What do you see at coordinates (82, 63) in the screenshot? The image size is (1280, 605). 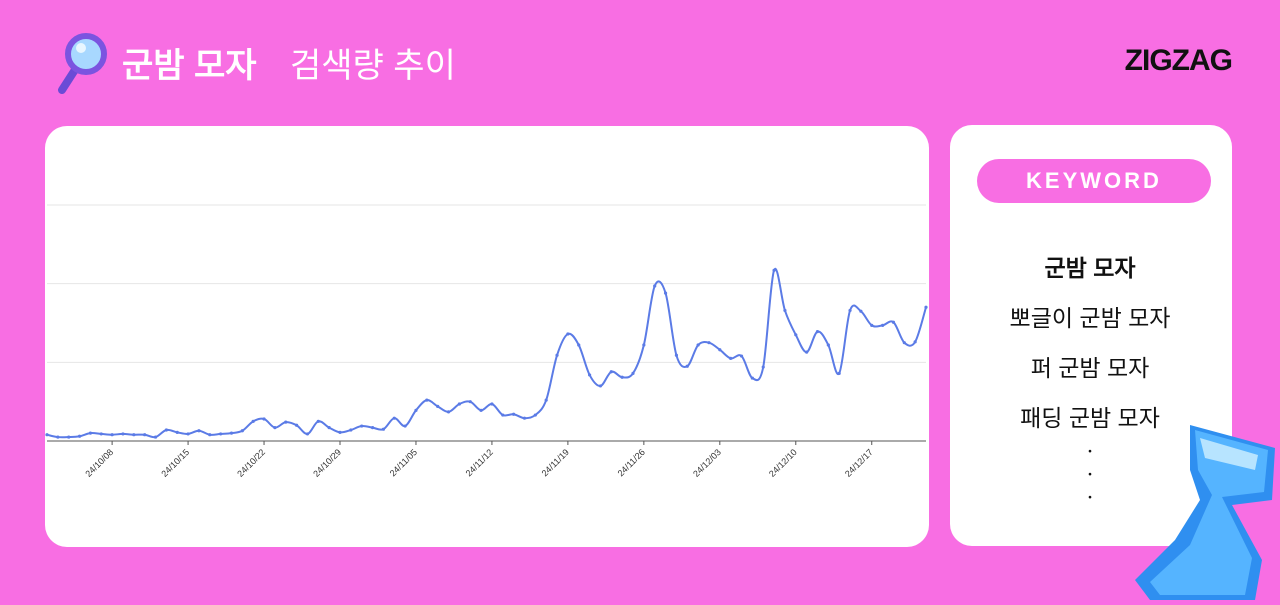 I see `magnifier-icon` at bounding box center [82, 63].